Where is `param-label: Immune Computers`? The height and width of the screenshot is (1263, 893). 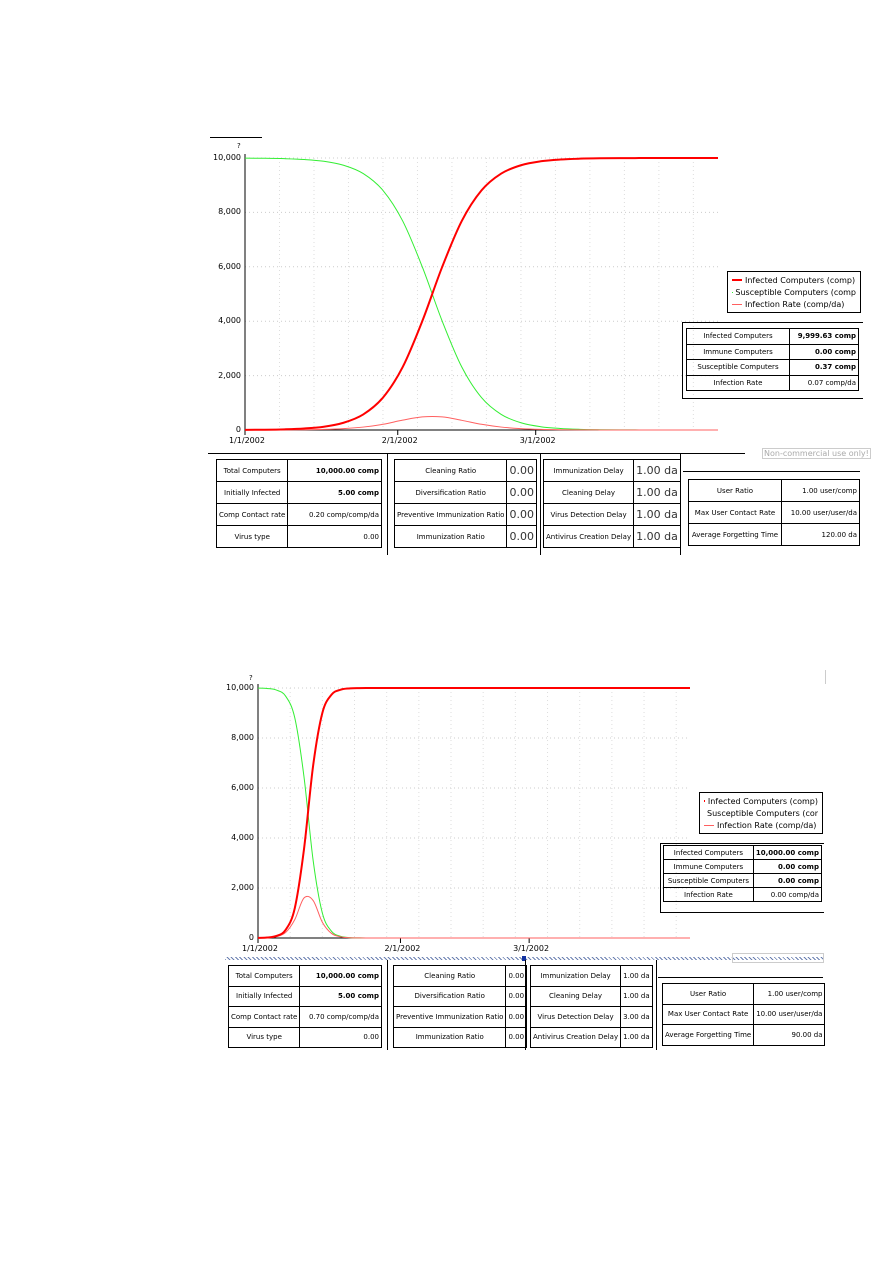 param-label: Immune Computers is located at coordinates (708, 866).